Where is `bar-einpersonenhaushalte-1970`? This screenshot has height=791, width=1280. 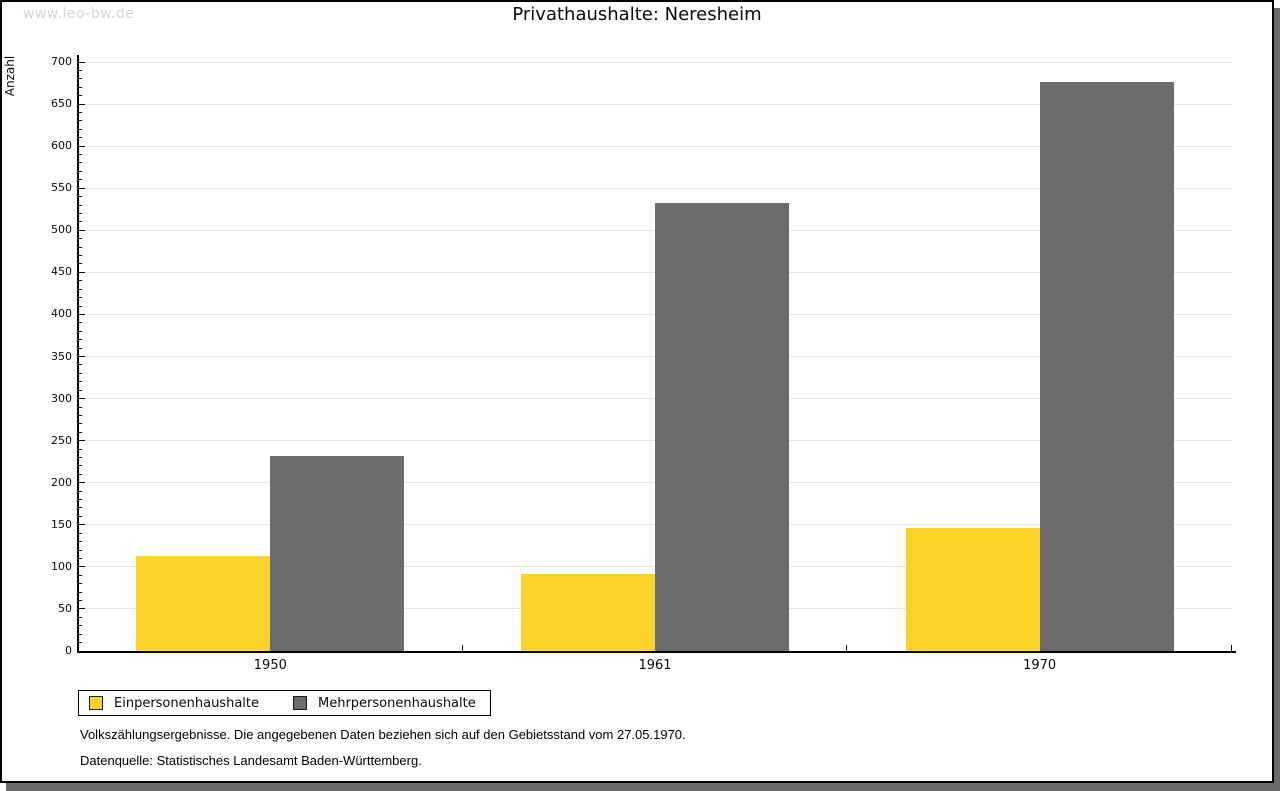
bar-einpersonenhaushalte-1970 is located at coordinates (972, 589).